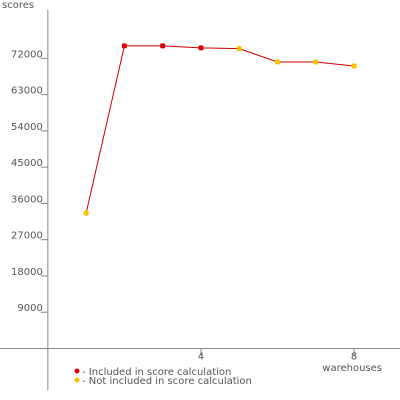  I want to click on y-tick-label: 45000, so click(27, 163).